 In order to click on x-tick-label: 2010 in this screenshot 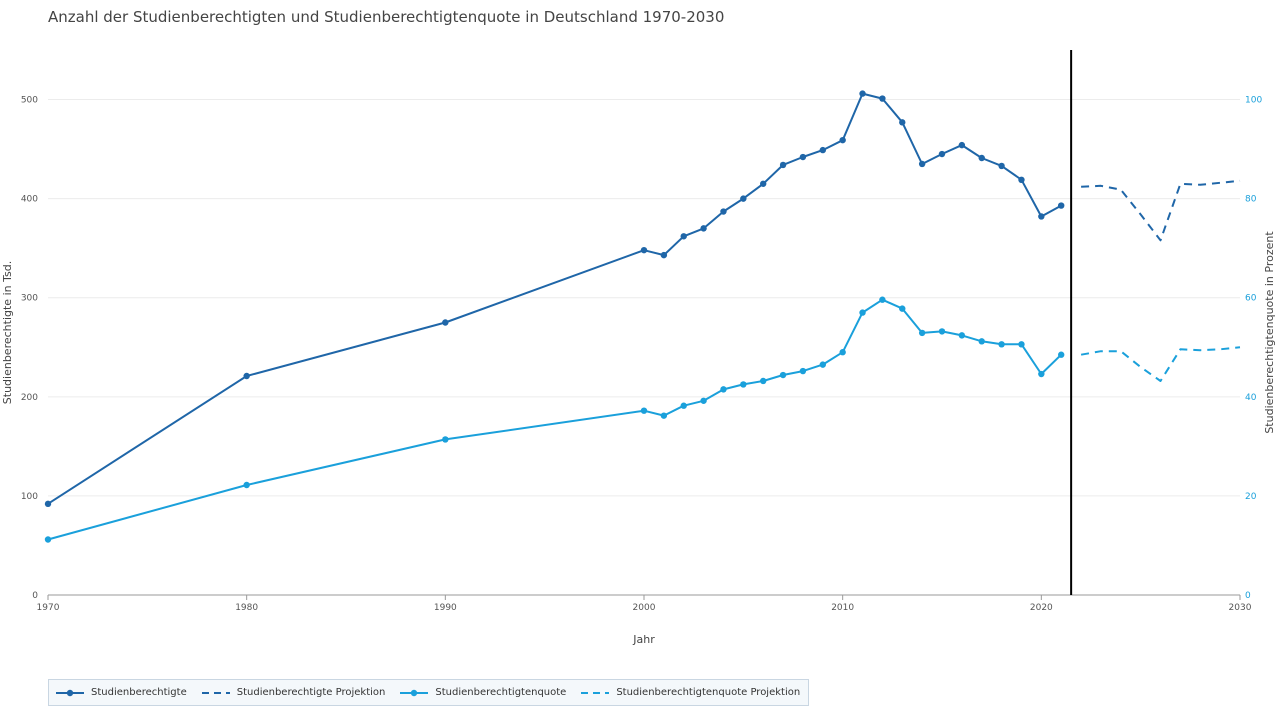, I will do `click(842, 608)`.